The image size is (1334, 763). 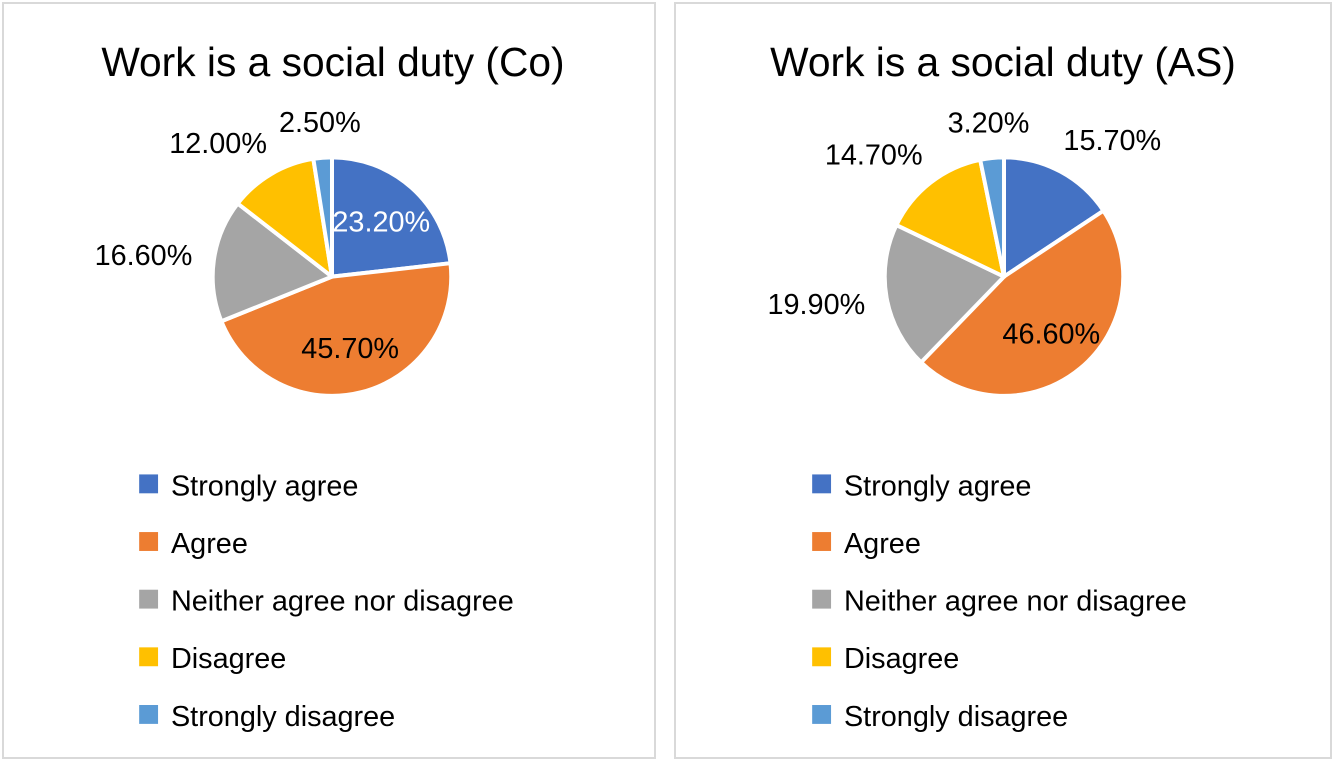 I want to click on data-label-neither-agree-nor-disagree: 19.90%, so click(x=817, y=305).